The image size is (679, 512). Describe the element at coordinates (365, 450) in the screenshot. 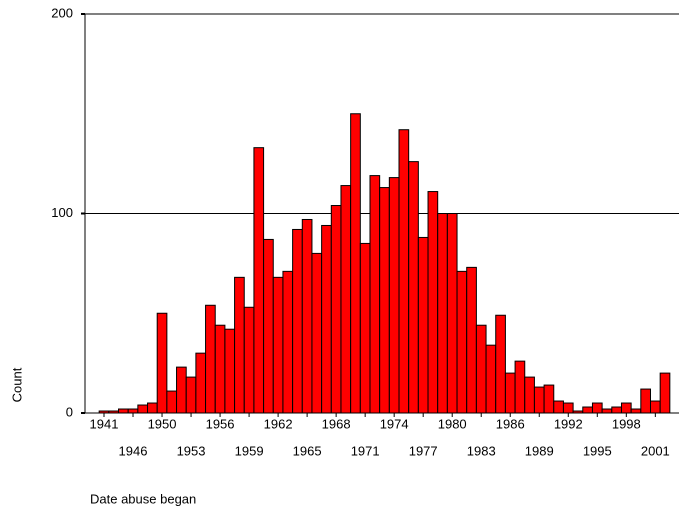

I see `x-tick-label: 1971` at that location.